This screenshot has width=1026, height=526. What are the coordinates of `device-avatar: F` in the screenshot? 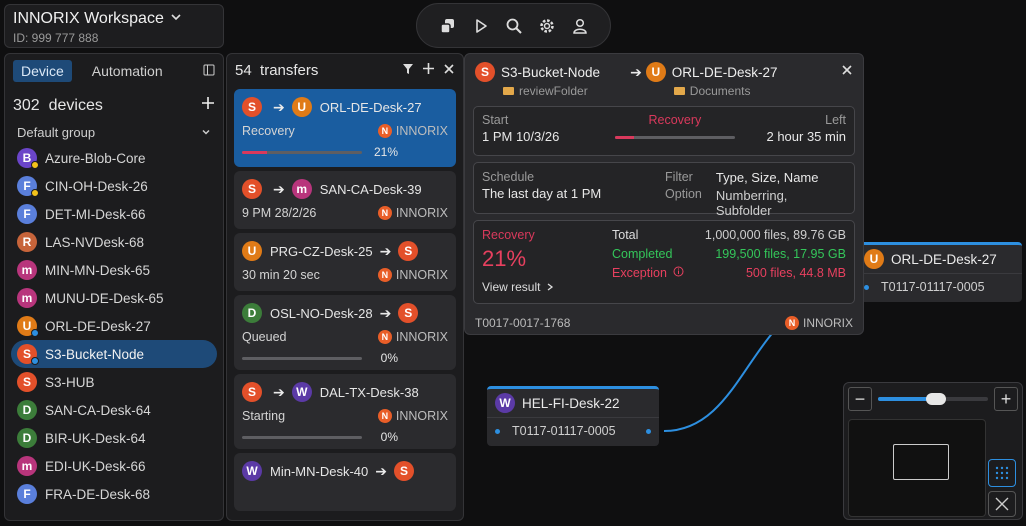 It's located at (28, 186).